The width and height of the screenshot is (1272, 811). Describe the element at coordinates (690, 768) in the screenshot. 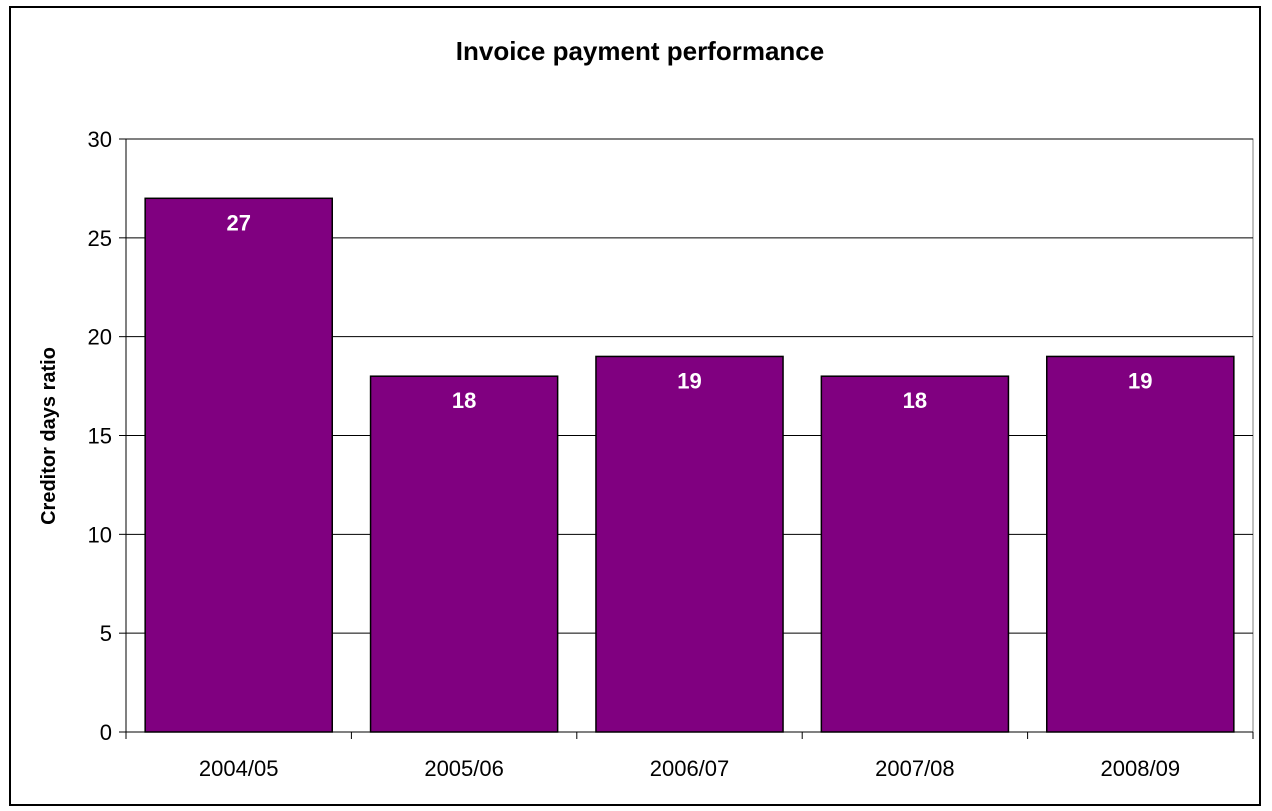

I see `x-tick-label: 2006/07` at that location.